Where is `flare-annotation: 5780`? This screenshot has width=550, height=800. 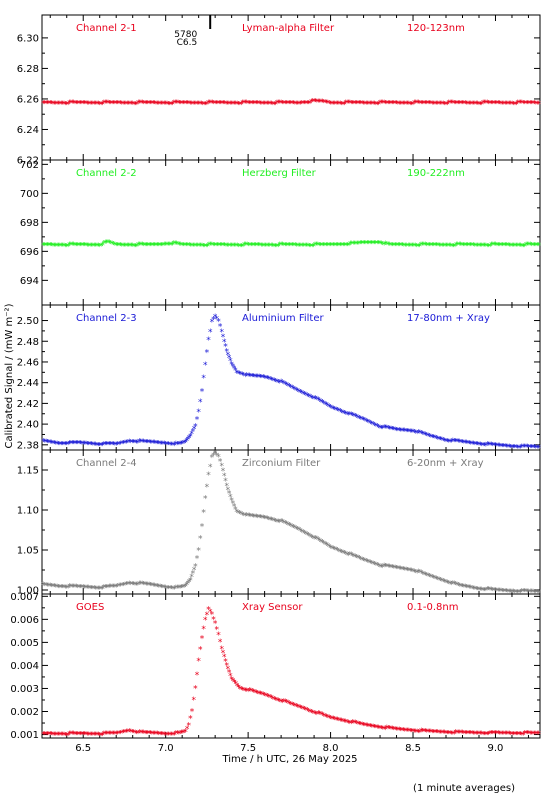
flare-annotation: 5780 is located at coordinates (185, 35).